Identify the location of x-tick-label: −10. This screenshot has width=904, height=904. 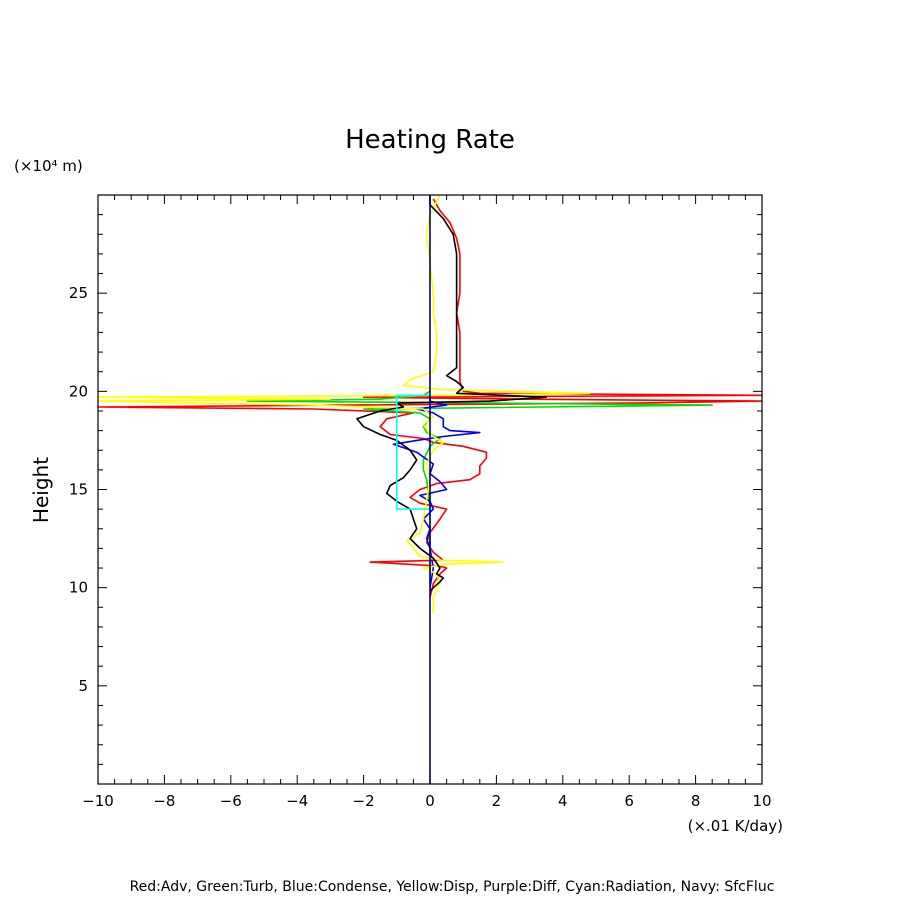
(98, 801).